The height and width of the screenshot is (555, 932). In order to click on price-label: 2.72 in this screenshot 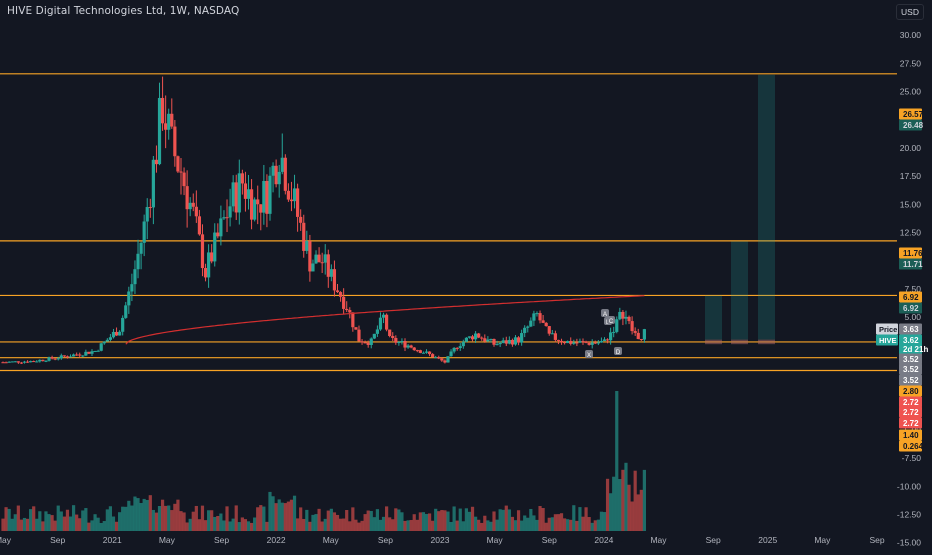, I will do `click(911, 402)`.